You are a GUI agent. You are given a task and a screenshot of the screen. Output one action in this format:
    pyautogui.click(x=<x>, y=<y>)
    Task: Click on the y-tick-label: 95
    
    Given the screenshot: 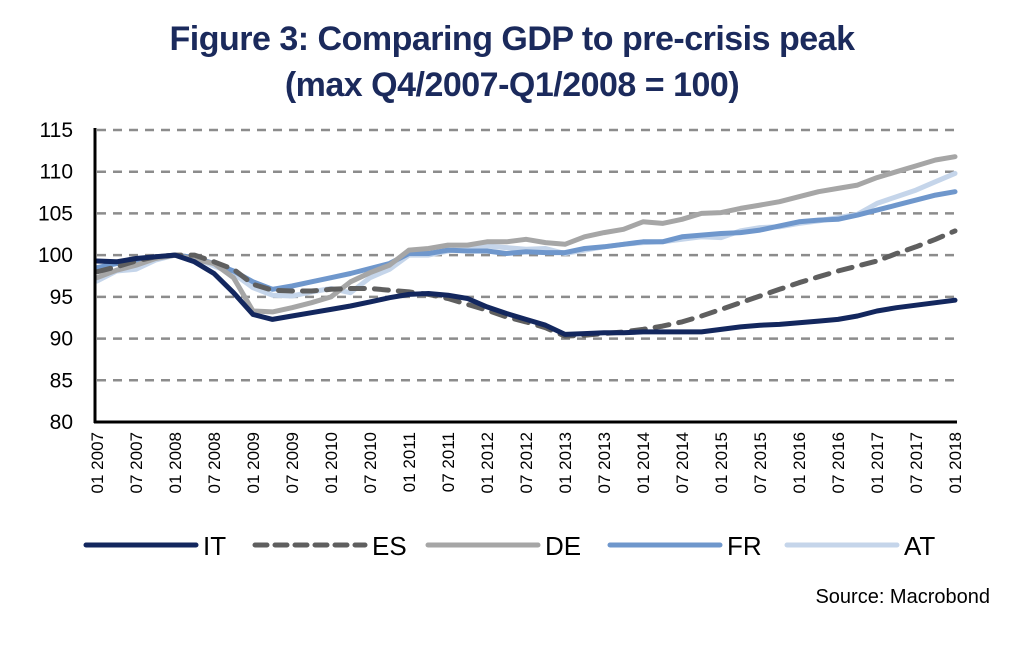 What is the action you would take?
    pyautogui.click(x=61, y=297)
    